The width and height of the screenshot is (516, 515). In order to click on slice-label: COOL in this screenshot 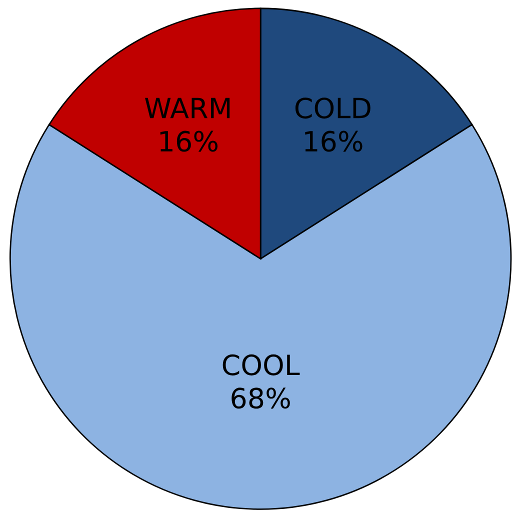, I will do `click(261, 365)`.